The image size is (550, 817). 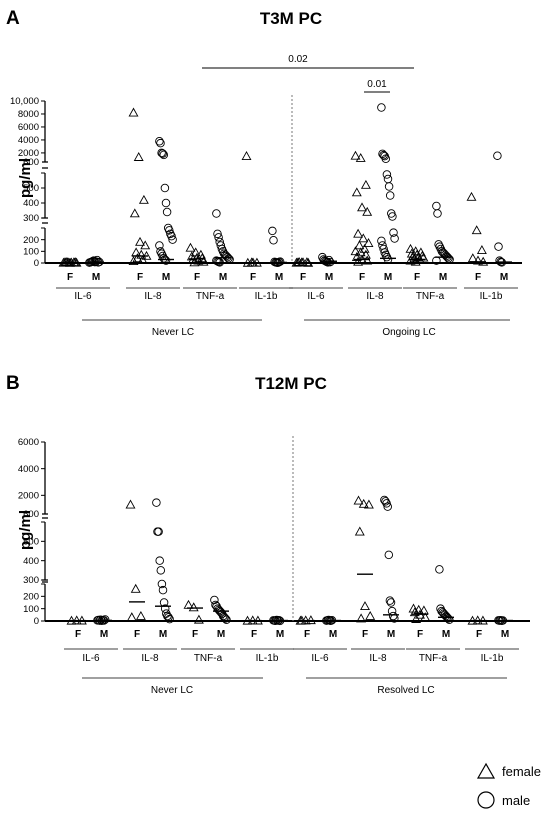 I want to click on legend-female-label: female, so click(x=521, y=771).